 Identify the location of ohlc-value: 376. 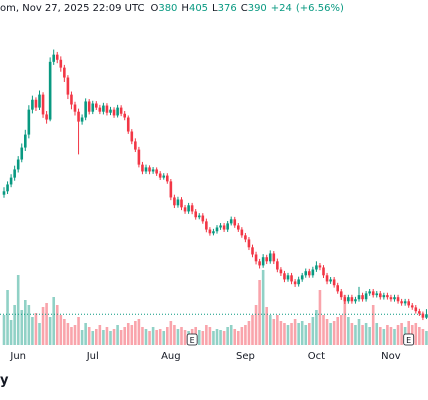
(227, 8).